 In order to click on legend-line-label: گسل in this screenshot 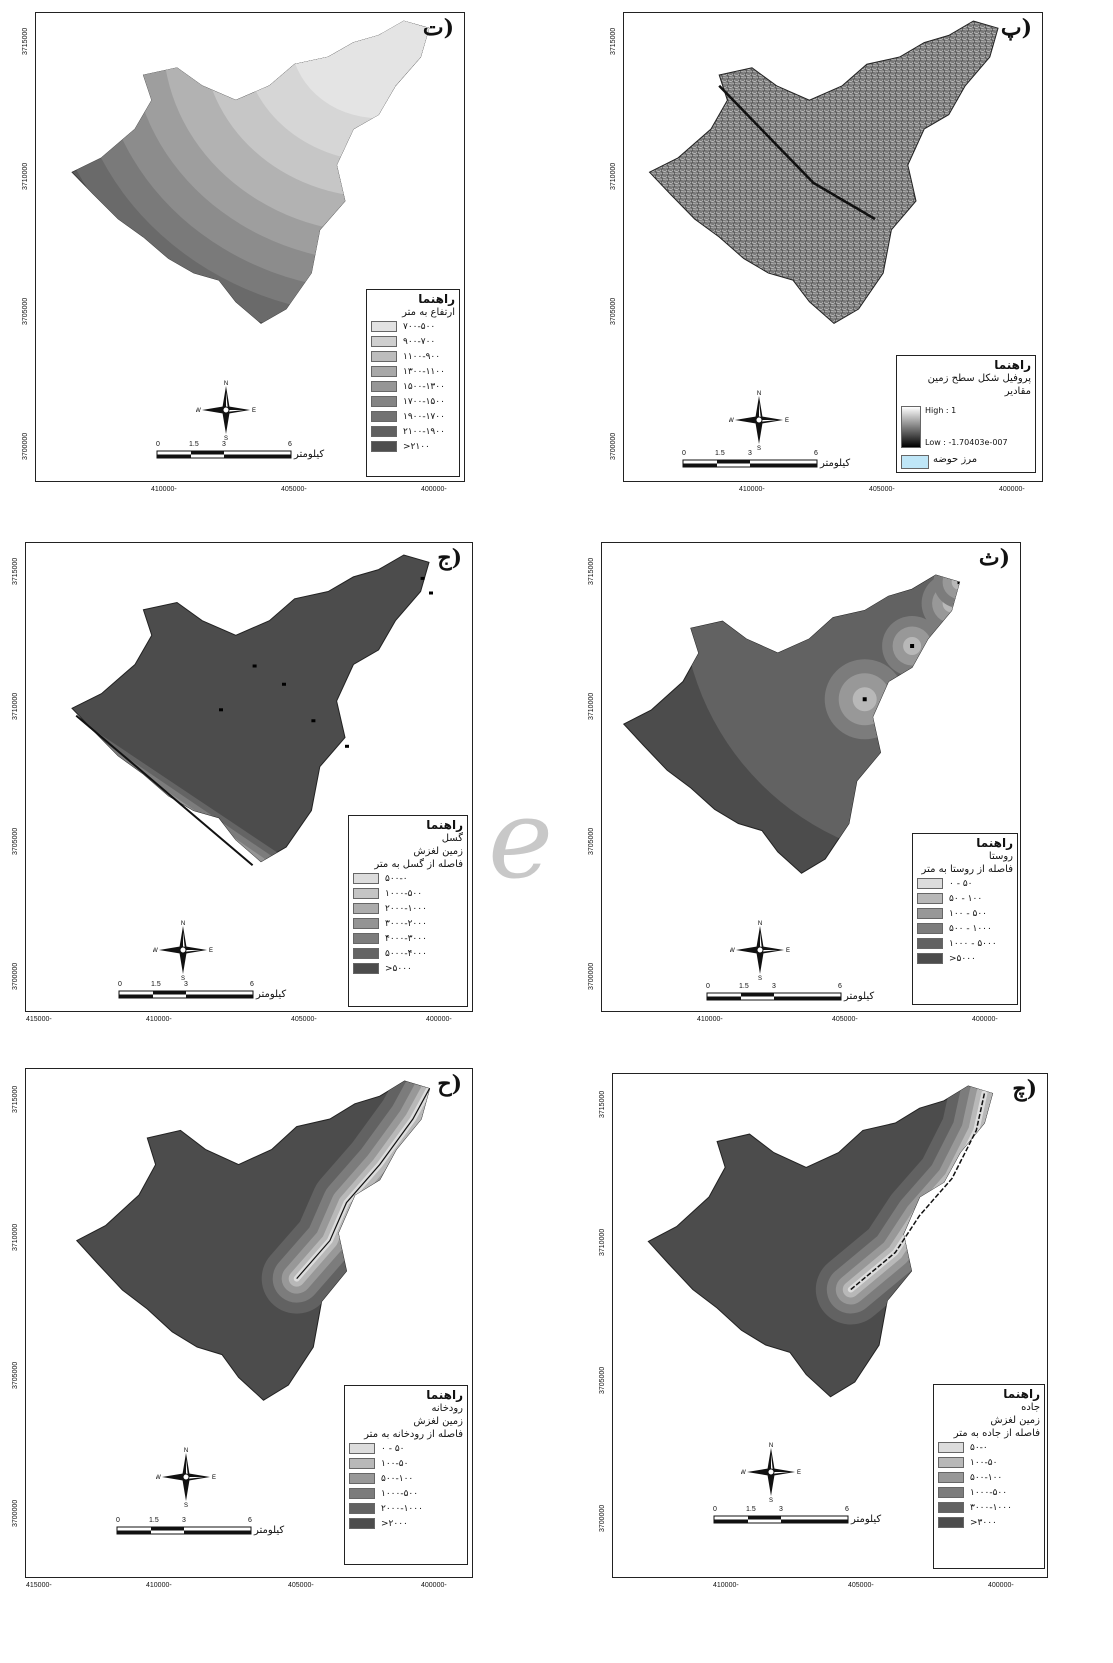, I will do `click(452, 838)`.